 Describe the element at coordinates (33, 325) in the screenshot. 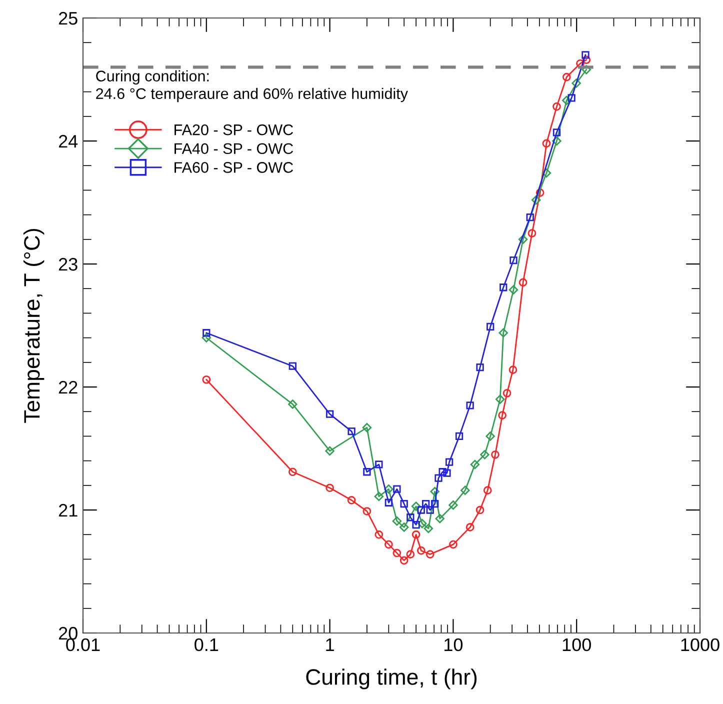

I see `y-axis-title: Temperature, T (°C)` at that location.